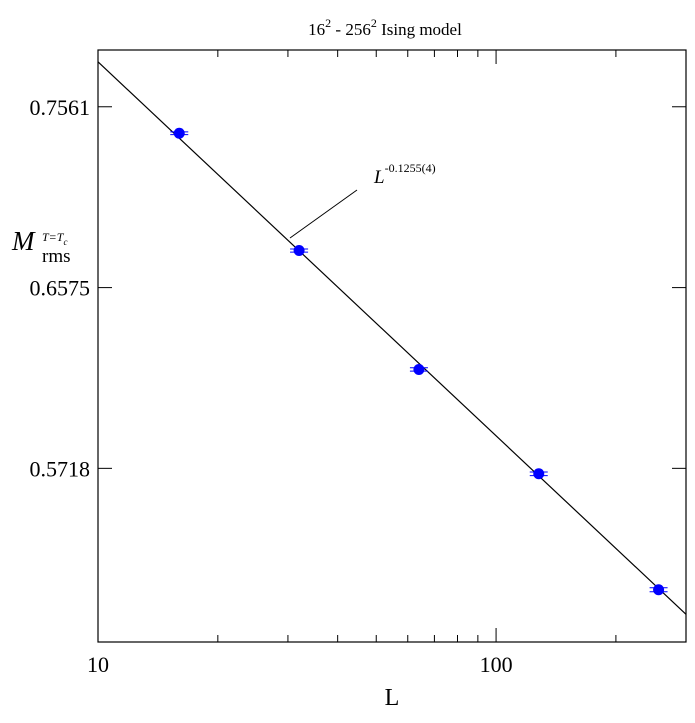 This screenshot has height=723, width=695. I want to click on y-axis-label-main: M, so click(23, 241).